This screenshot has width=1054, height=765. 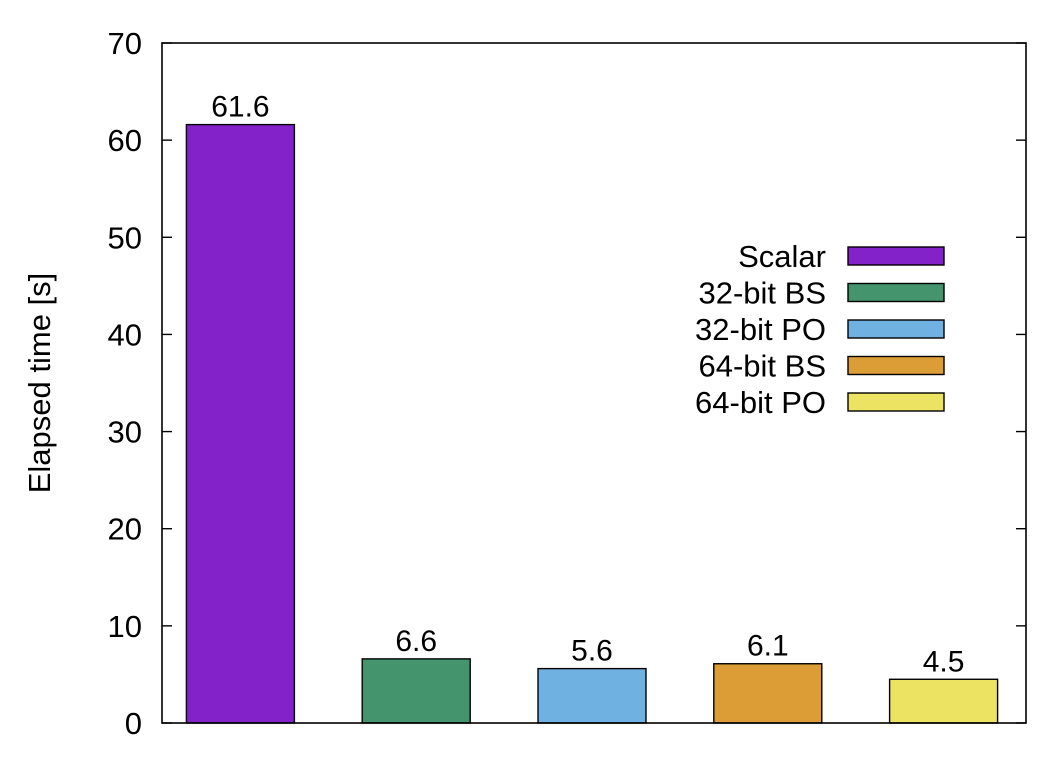 I want to click on y-tick-label: 0, so click(x=133, y=723).